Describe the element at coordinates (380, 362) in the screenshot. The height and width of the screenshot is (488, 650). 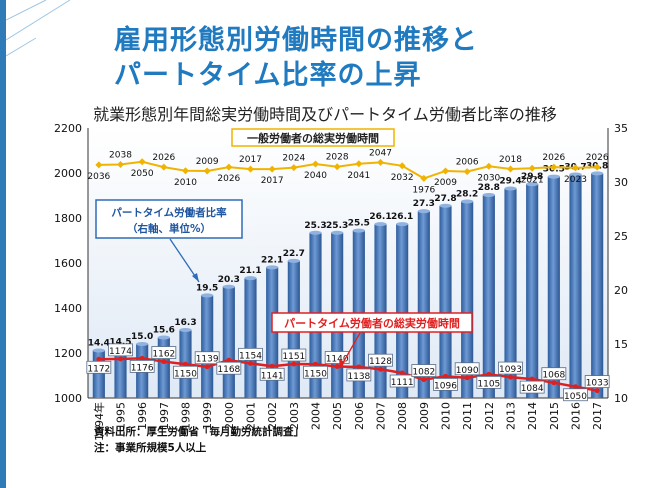
I see `parttime-hours-value-label: 1128` at that location.